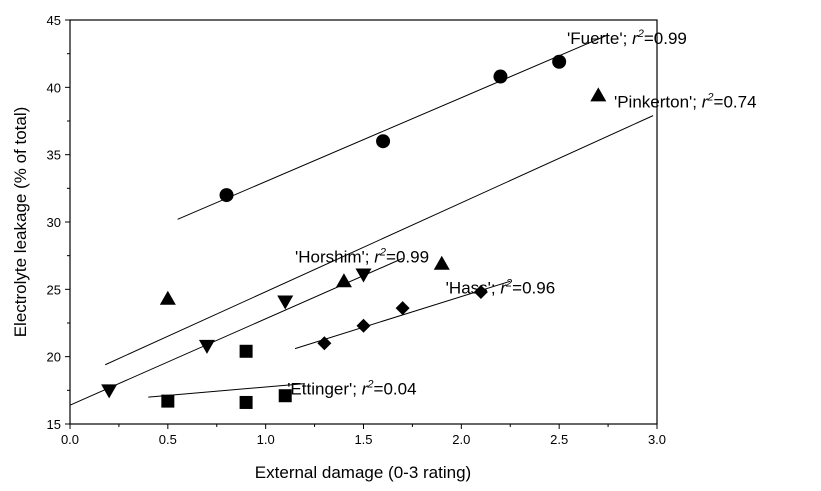  What do you see at coordinates (20, 222) in the screenshot?
I see `y-axis-title: Electrolyte leakage (% of total)` at bounding box center [20, 222].